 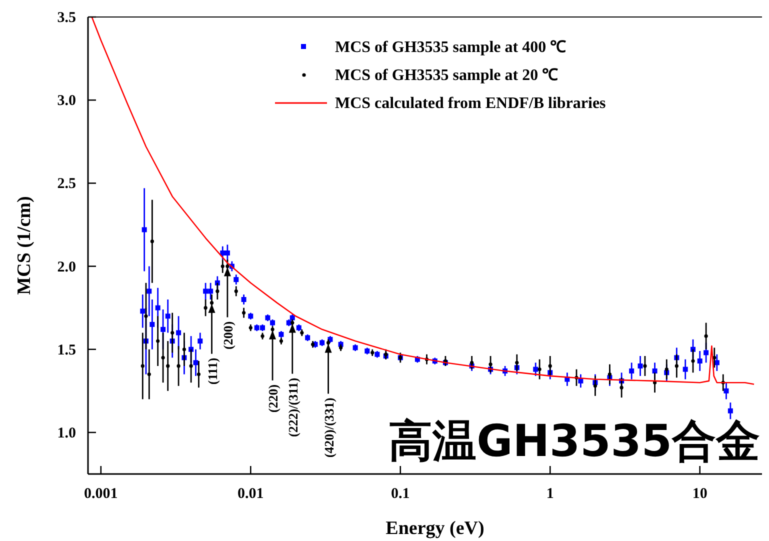 What do you see at coordinates (251, 494) in the screenshot?
I see `x-tick-label: 0.01` at bounding box center [251, 494].